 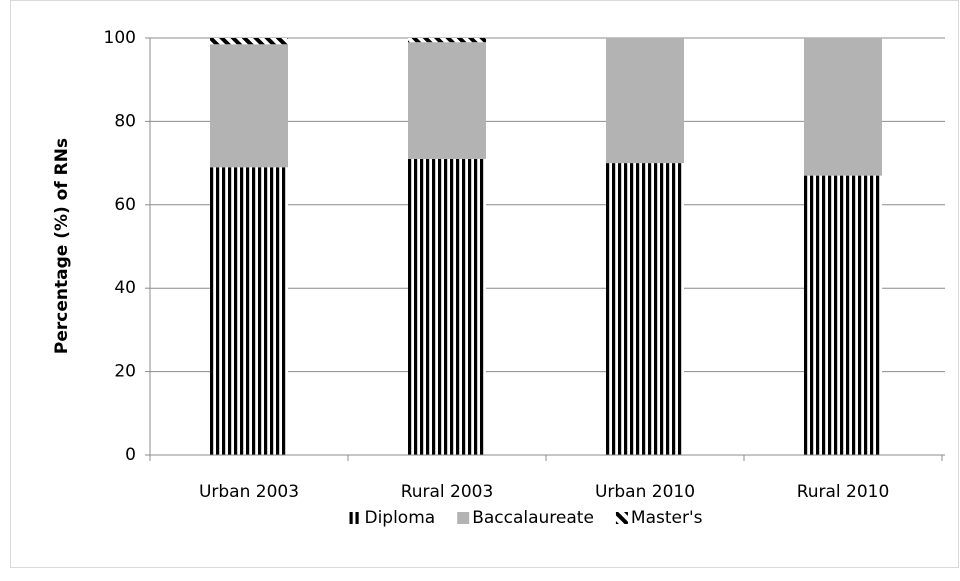 What do you see at coordinates (130, 455) in the screenshot?
I see `y-tick-label: 0` at bounding box center [130, 455].